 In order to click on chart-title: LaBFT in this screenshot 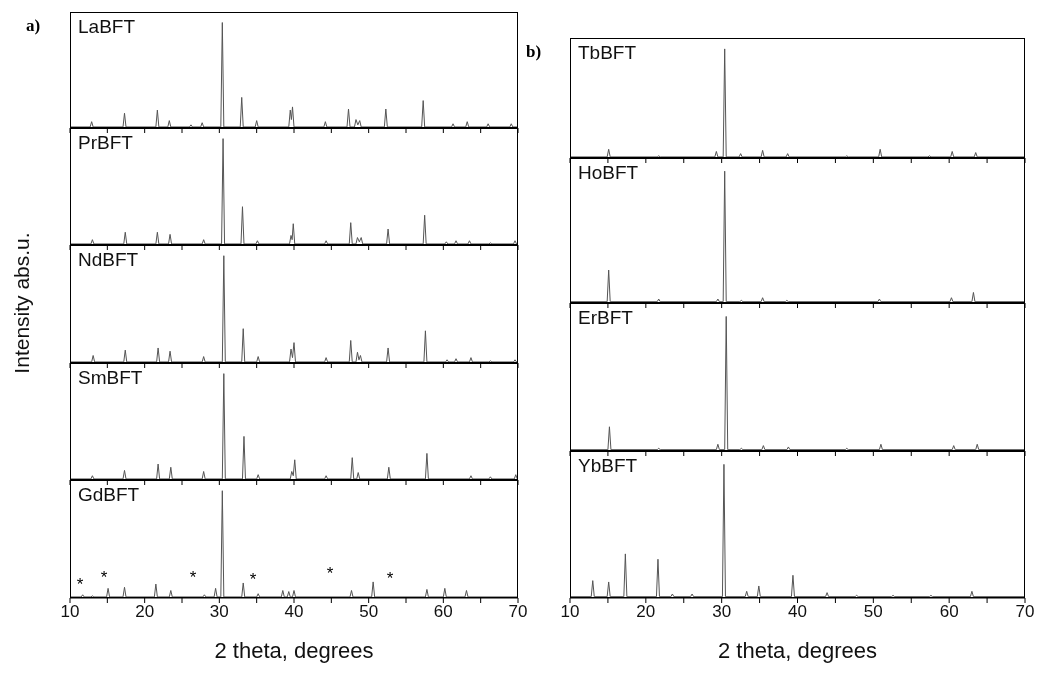, I will do `click(107, 27)`.